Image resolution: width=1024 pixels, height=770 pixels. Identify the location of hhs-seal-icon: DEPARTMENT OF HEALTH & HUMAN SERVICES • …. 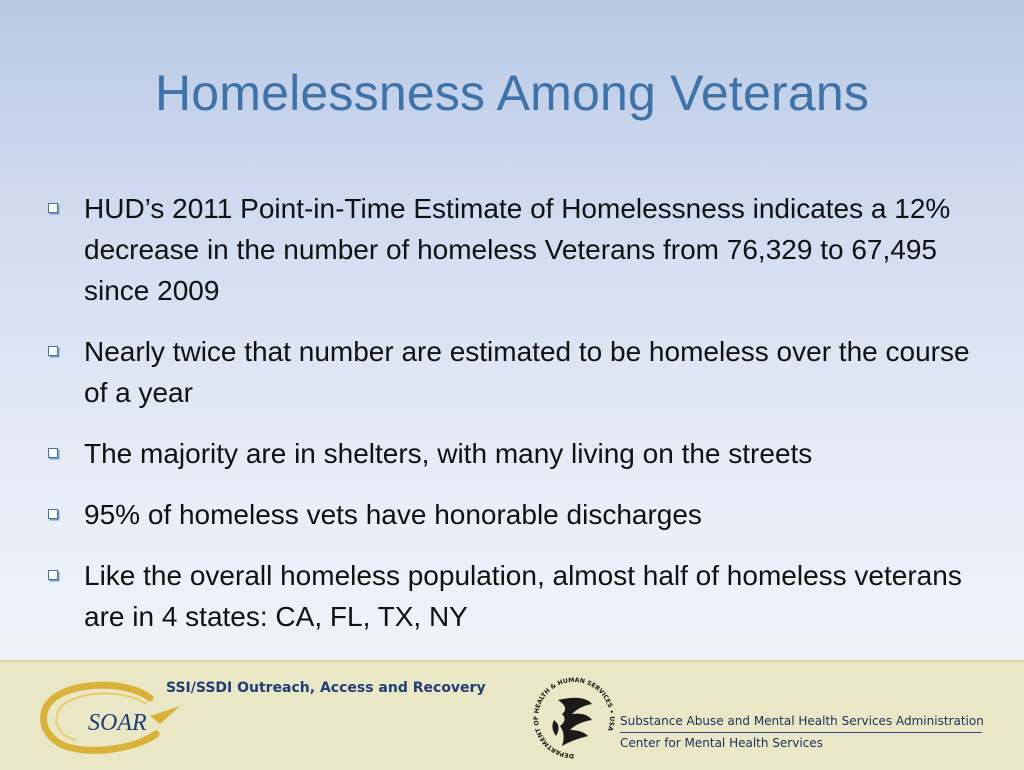
(574, 718).